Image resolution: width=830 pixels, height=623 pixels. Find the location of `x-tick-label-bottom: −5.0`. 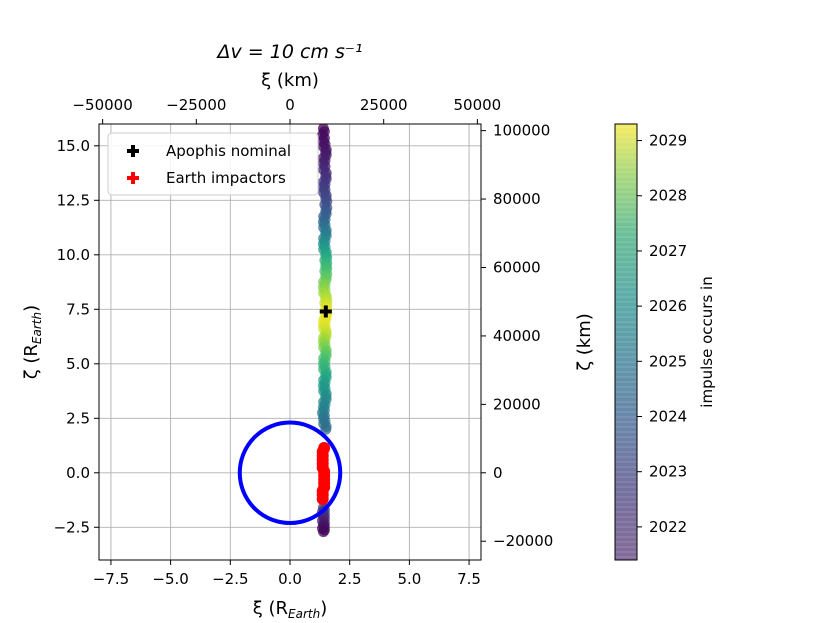

x-tick-label-bottom: −5.0 is located at coordinates (170, 579).